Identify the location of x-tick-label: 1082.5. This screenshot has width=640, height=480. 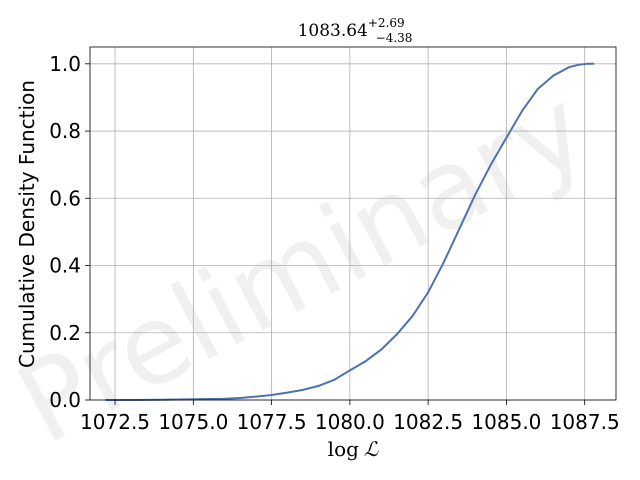
(428, 422).